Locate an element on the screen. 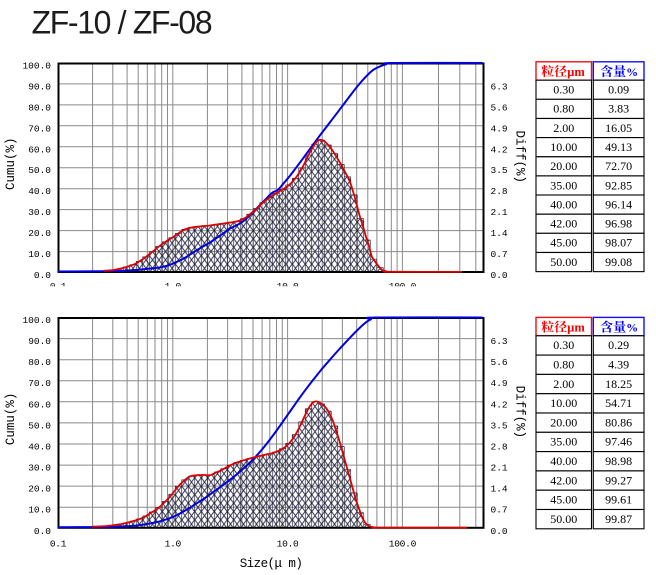 The height and width of the screenshot is (575, 656). svg-text: 99.08 is located at coordinates (618, 262).